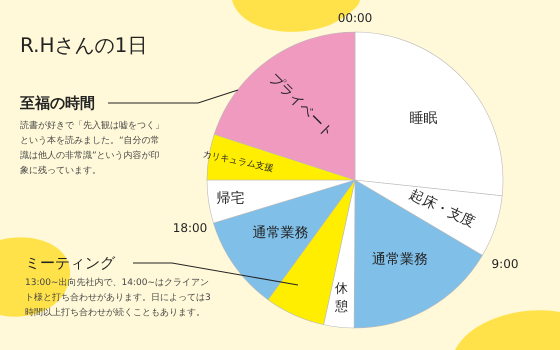  I want to click on text: 9:00, so click(505, 264).